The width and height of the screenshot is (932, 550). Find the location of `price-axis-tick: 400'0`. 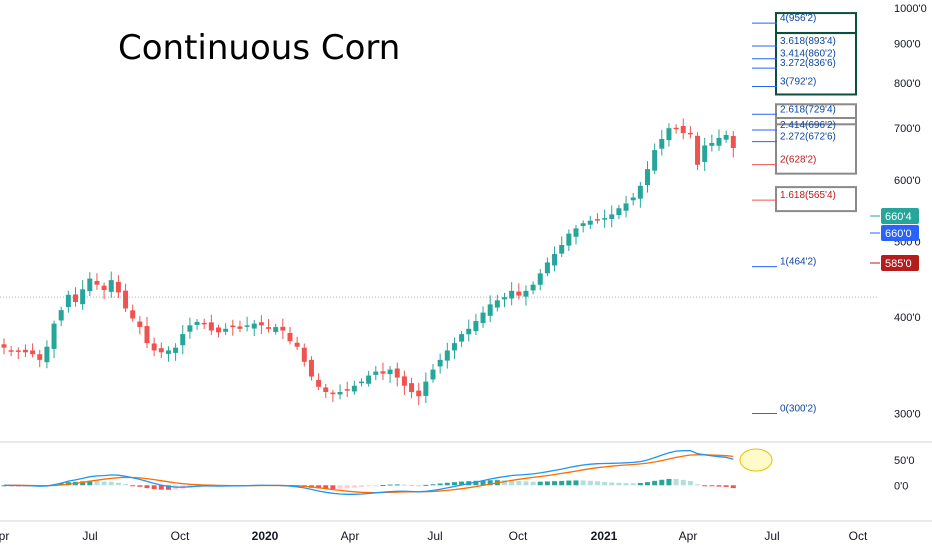

price-axis-tick: 400'0 is located at coordinates (907, 318).